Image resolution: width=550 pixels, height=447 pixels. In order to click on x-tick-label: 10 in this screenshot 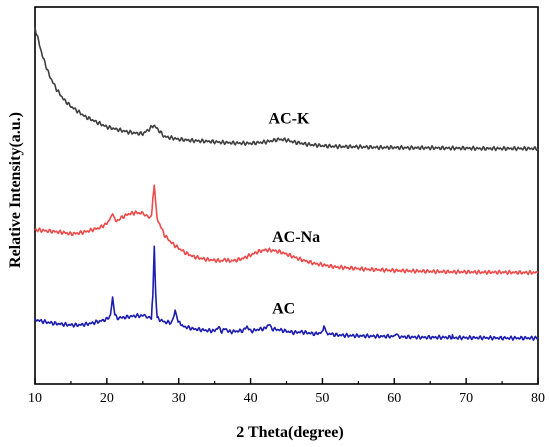, I will do `click(35, 398)`.